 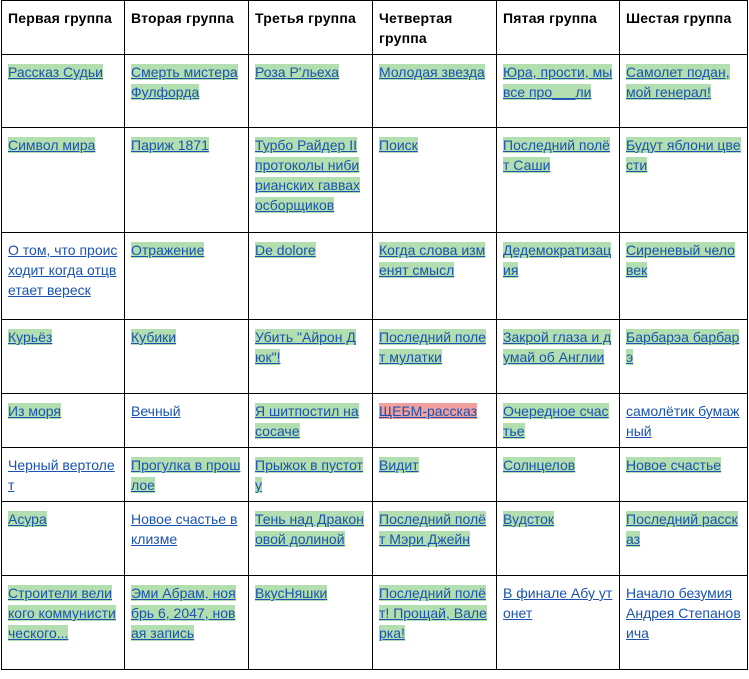 What do you see at coordinates (558, 82) in the screenshot?
I see `story-link: Юра, прости, мы все про___ли` at bounding box center [558, 82].